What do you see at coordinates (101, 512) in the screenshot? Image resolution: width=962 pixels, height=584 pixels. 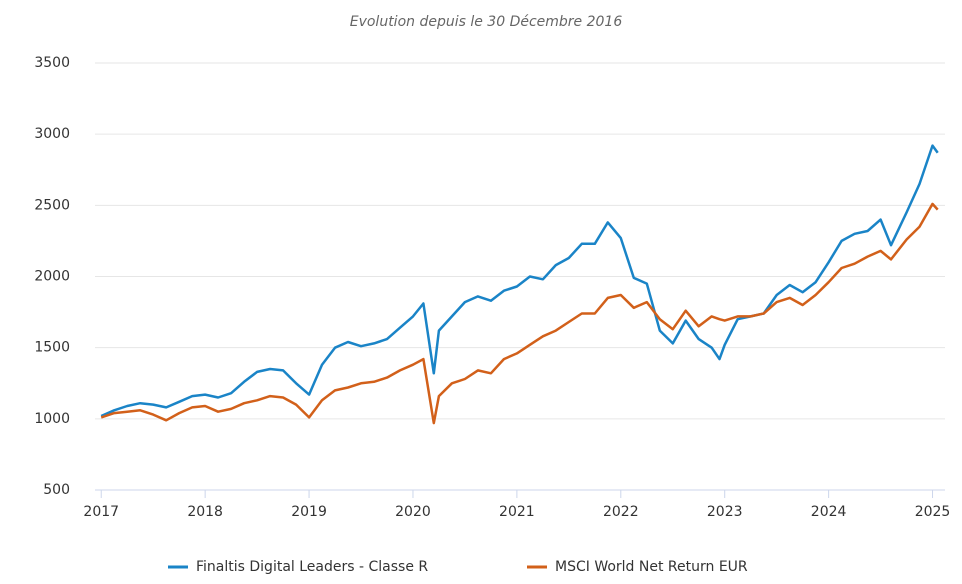 I see `x-tick-label: 2017` at bounding box center [101, 512].